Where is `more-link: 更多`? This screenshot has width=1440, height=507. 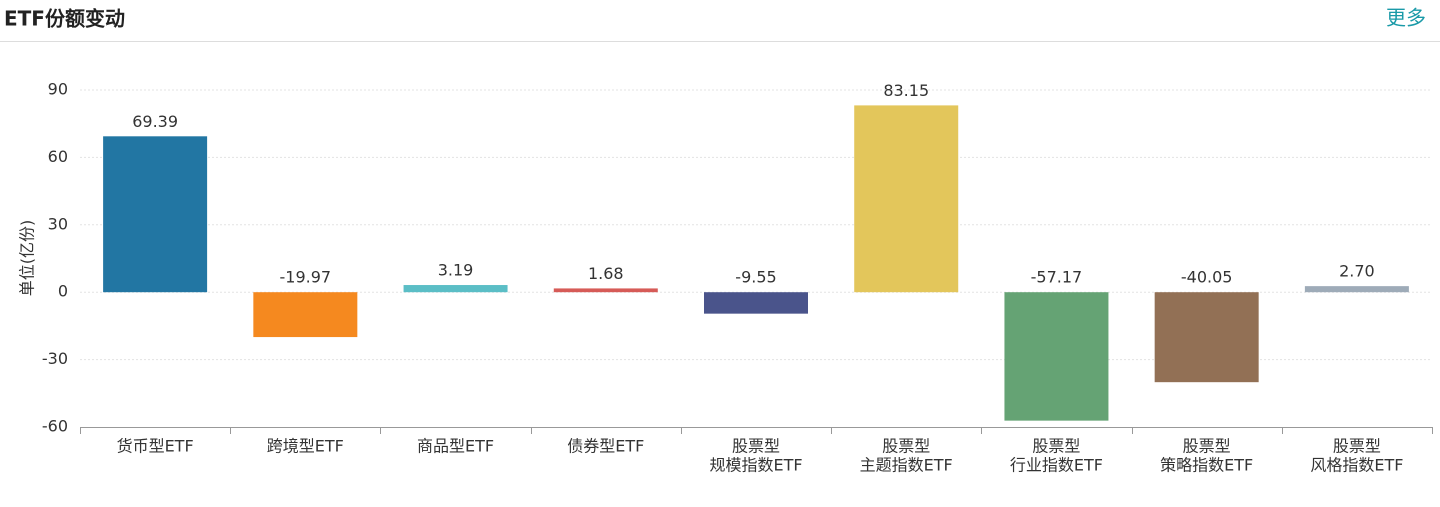
more-link: 更多 is located at coordinates (1406, 18).